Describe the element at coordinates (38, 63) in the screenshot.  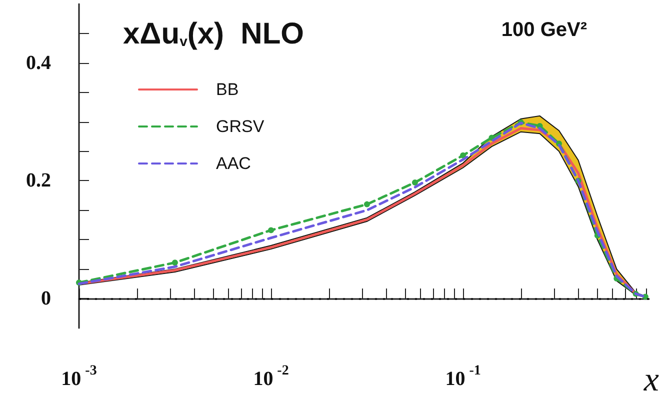
I see `y-tick-label: 0.4` at that location.